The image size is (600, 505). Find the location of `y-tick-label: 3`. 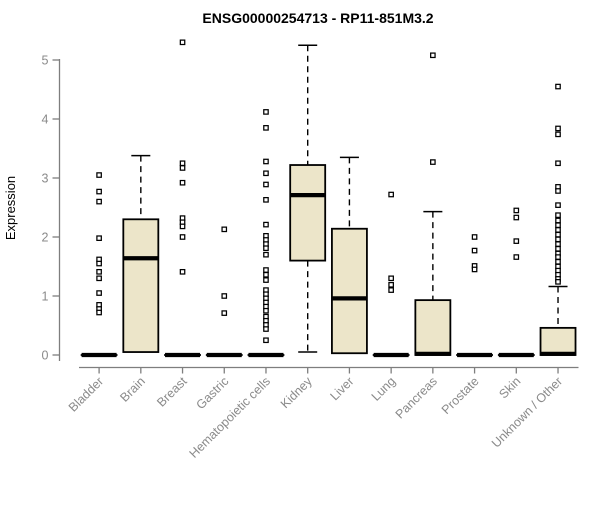

y-tick-label: 3 is located at coordinates (45, 179).